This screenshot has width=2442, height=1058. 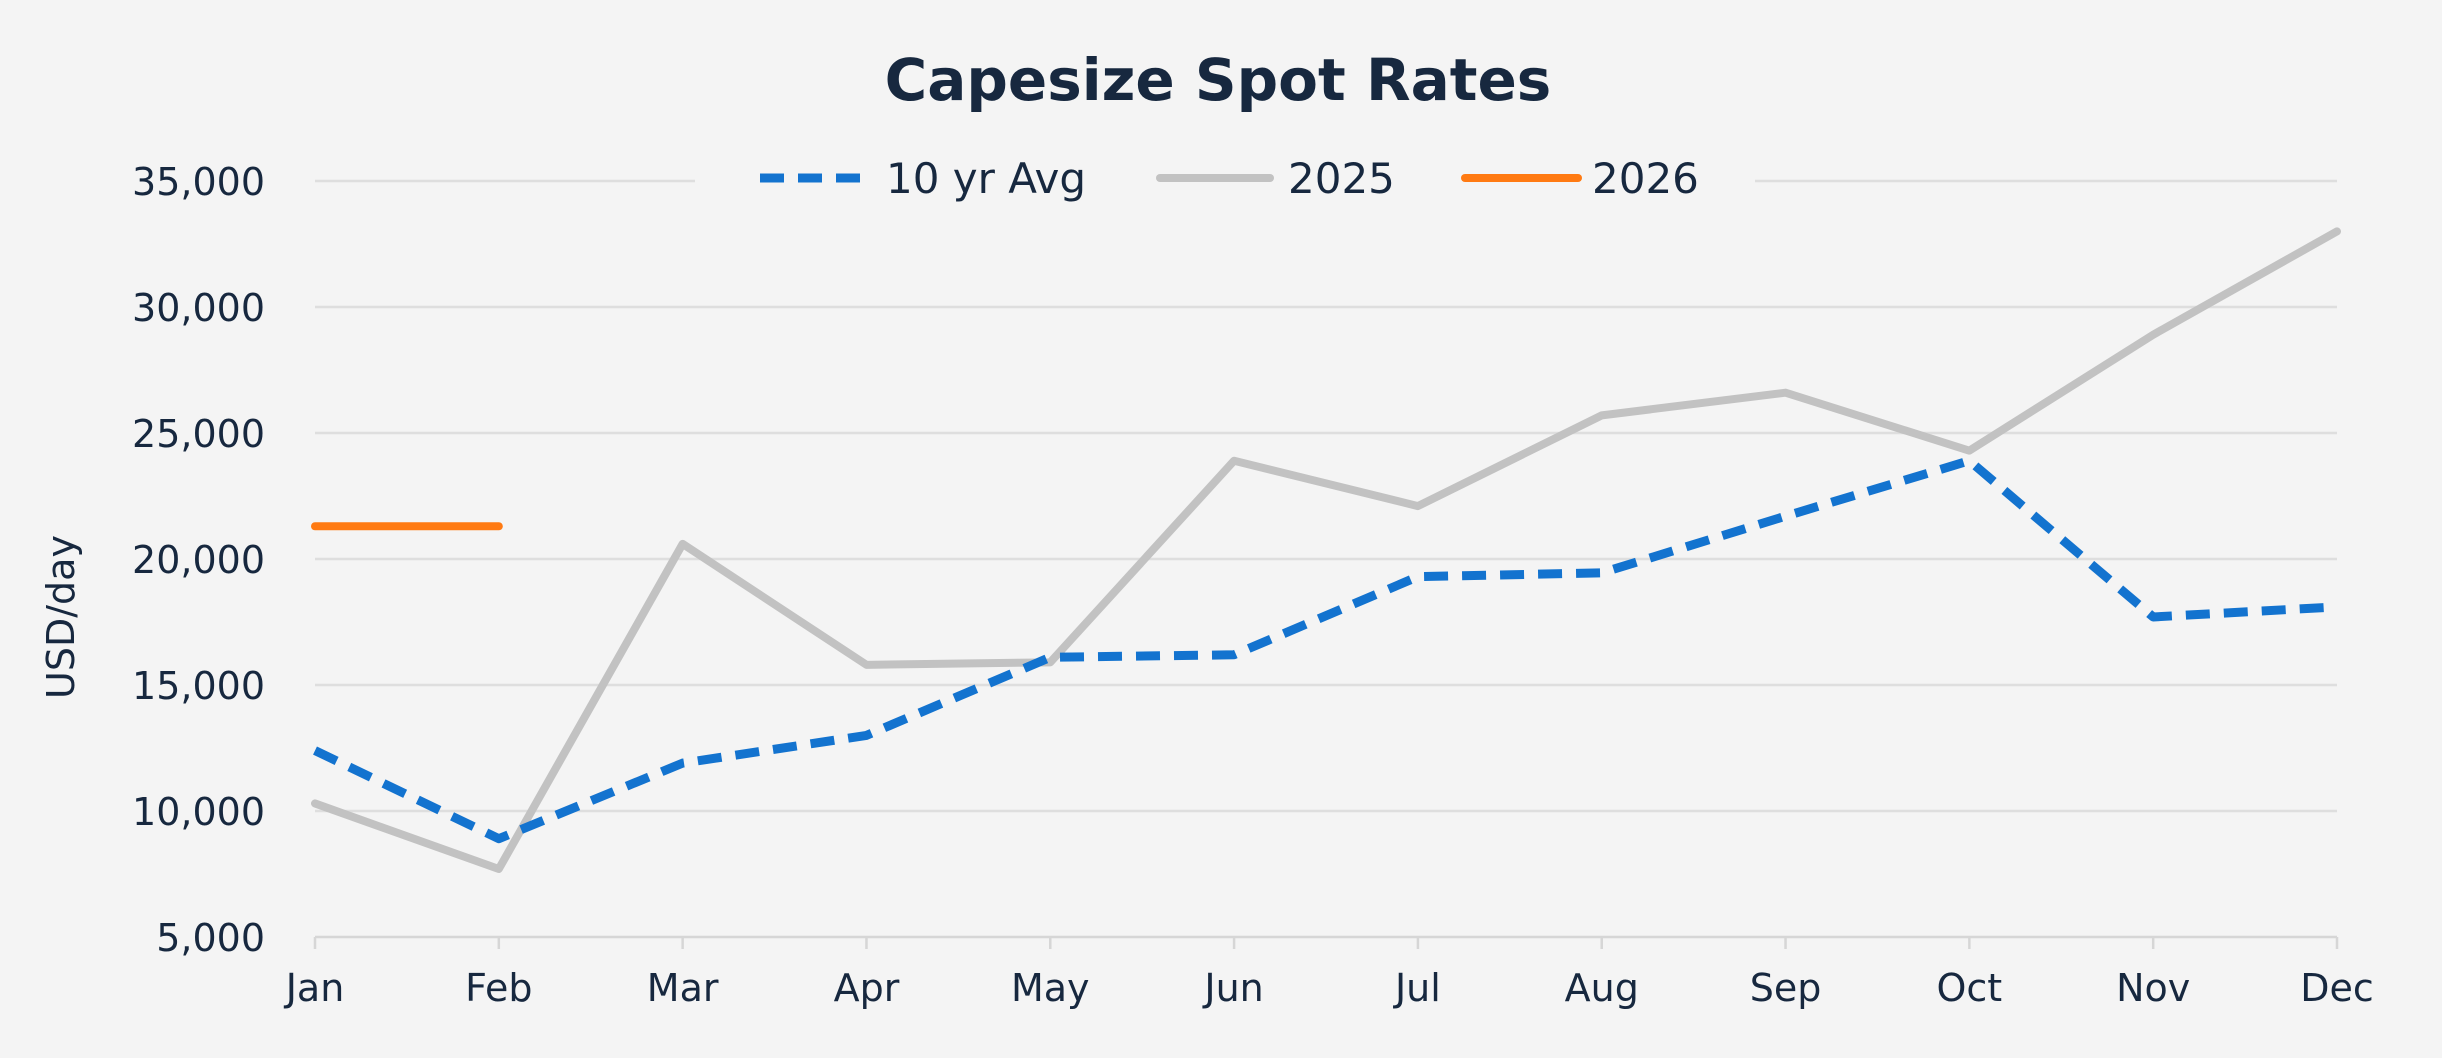 I want to click on y-tick-label: 35,000, so click(x=198, y=182).